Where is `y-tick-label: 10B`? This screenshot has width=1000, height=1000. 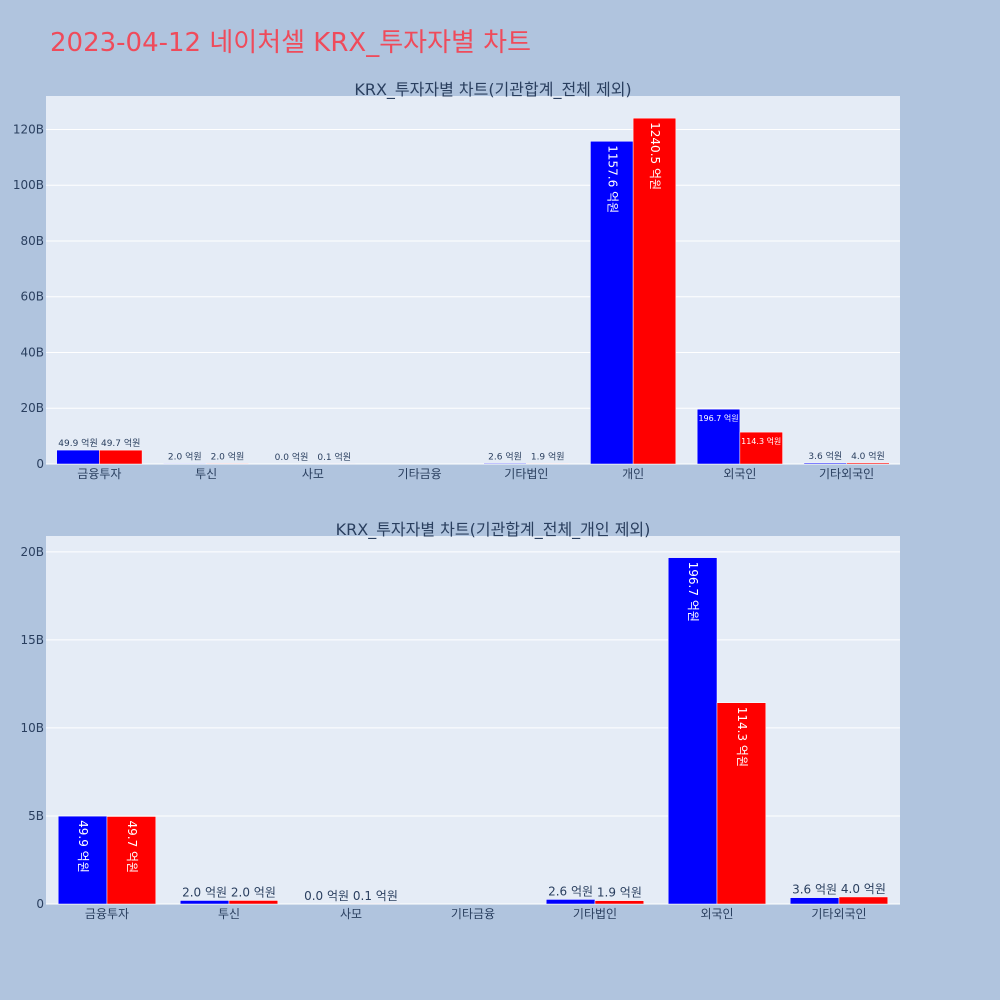 y-tick-label: 10B is located at coordinates (32, 728).